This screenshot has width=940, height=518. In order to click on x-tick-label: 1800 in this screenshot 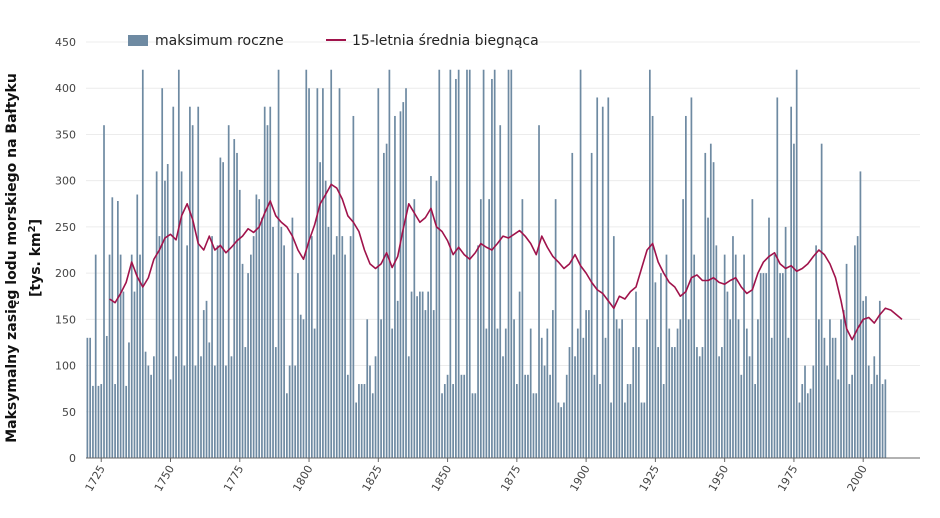, I will do `click(302, 478)`.